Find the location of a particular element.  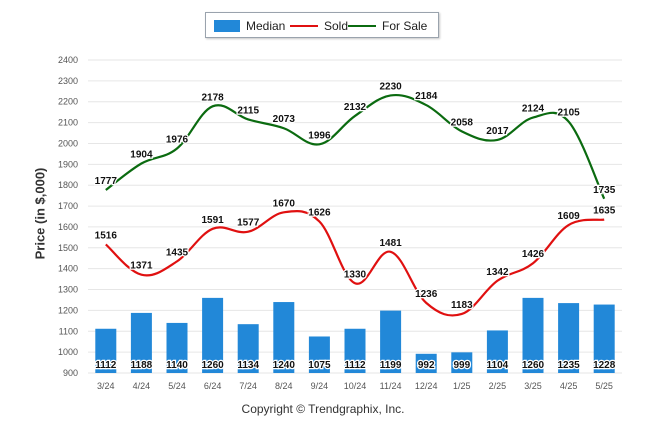

y-tick-label: 1400 is located at coordinates (68, 269).